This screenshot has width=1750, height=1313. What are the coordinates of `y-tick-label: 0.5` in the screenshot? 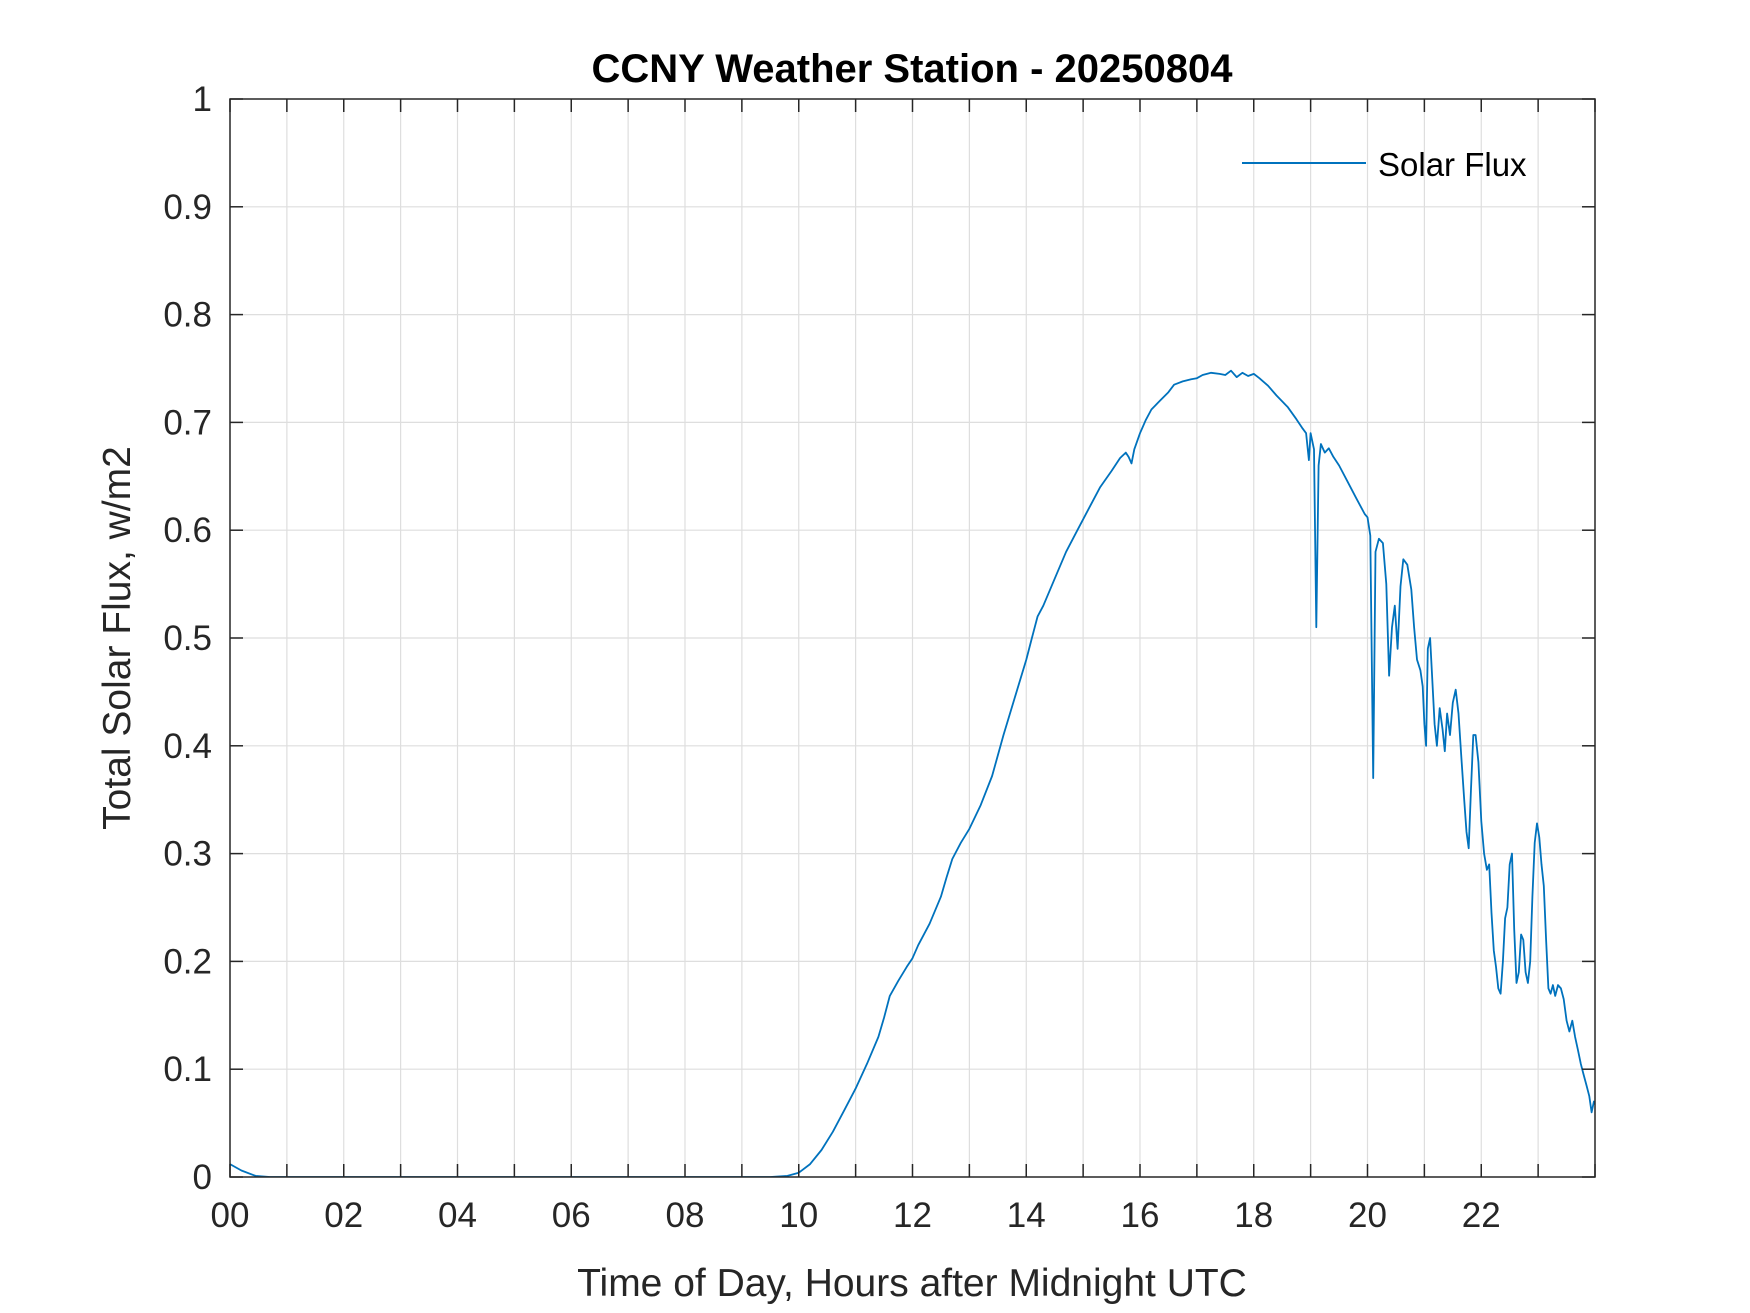 It's located at (187, 638).